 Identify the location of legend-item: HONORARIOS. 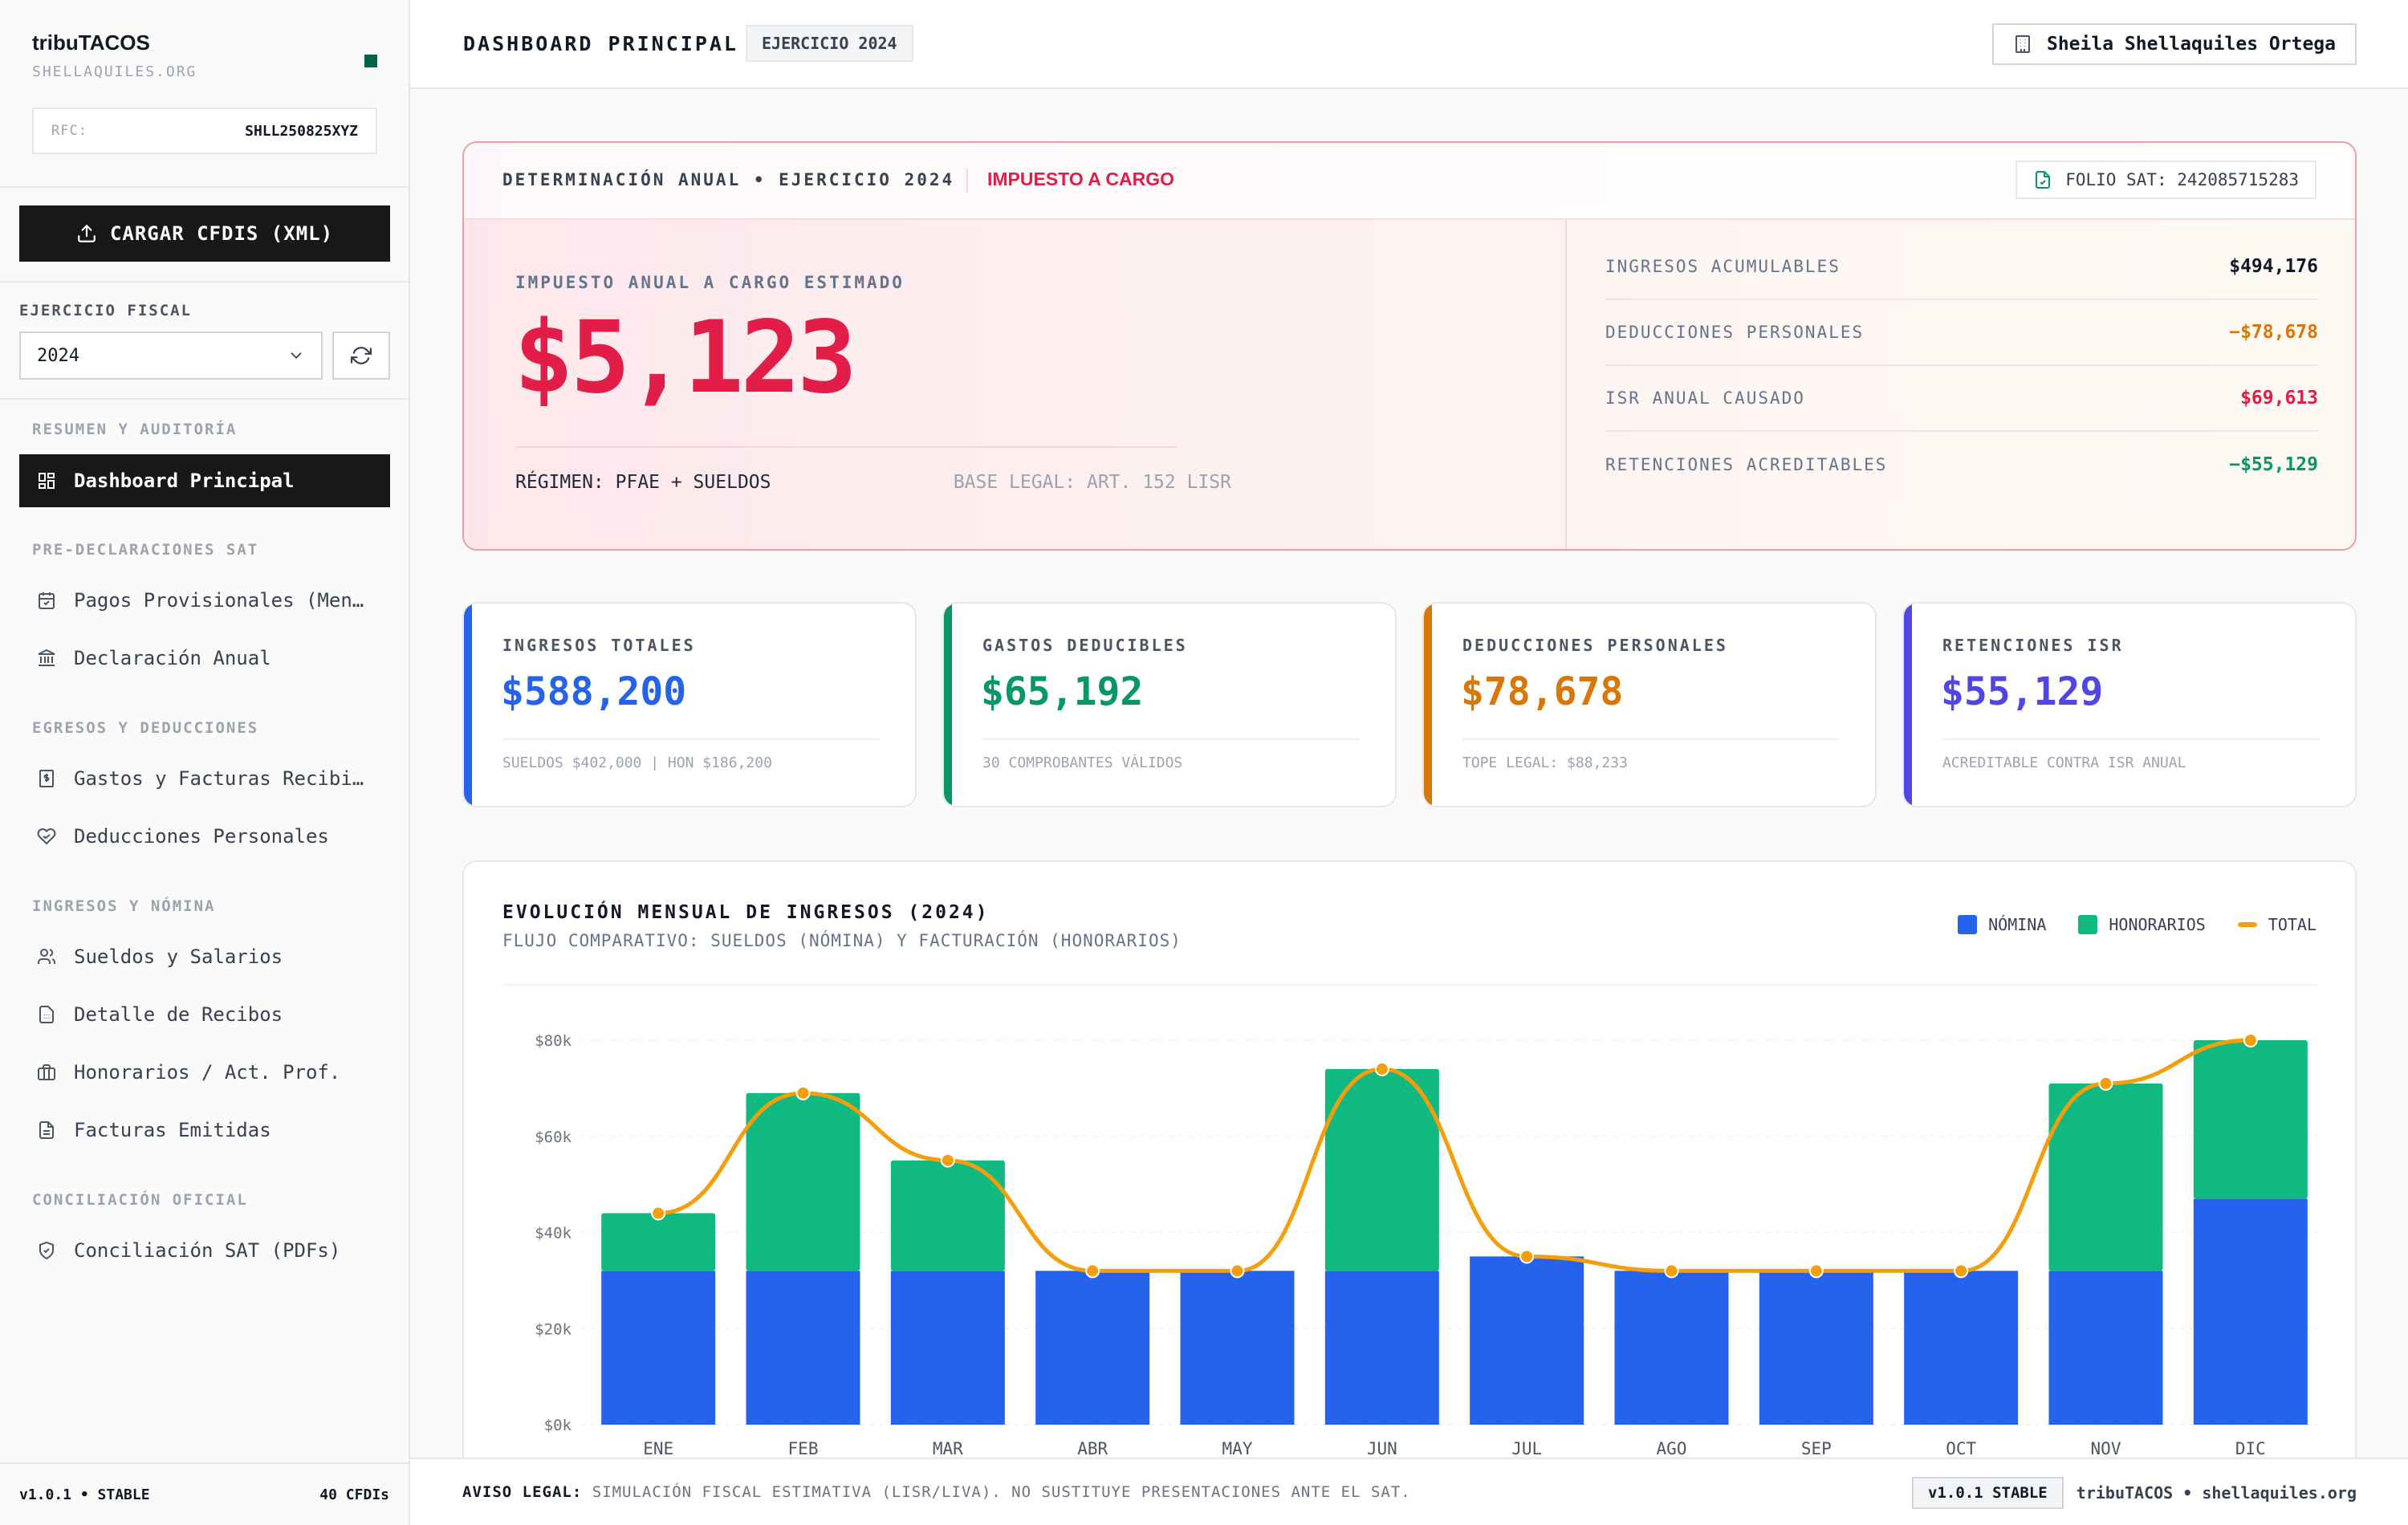
(2142, 925).